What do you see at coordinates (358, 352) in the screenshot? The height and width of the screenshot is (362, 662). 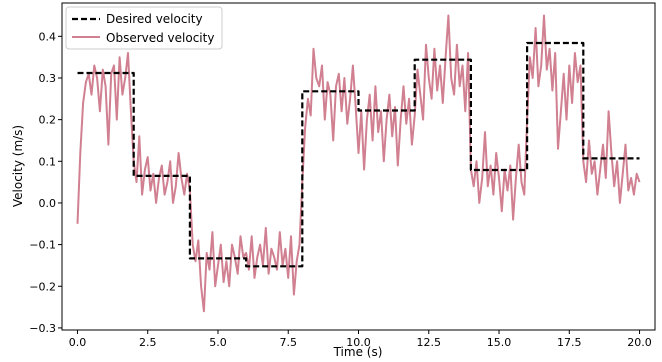 I see `x-axis-label: Time (s)` at bounding box center [358, 352].